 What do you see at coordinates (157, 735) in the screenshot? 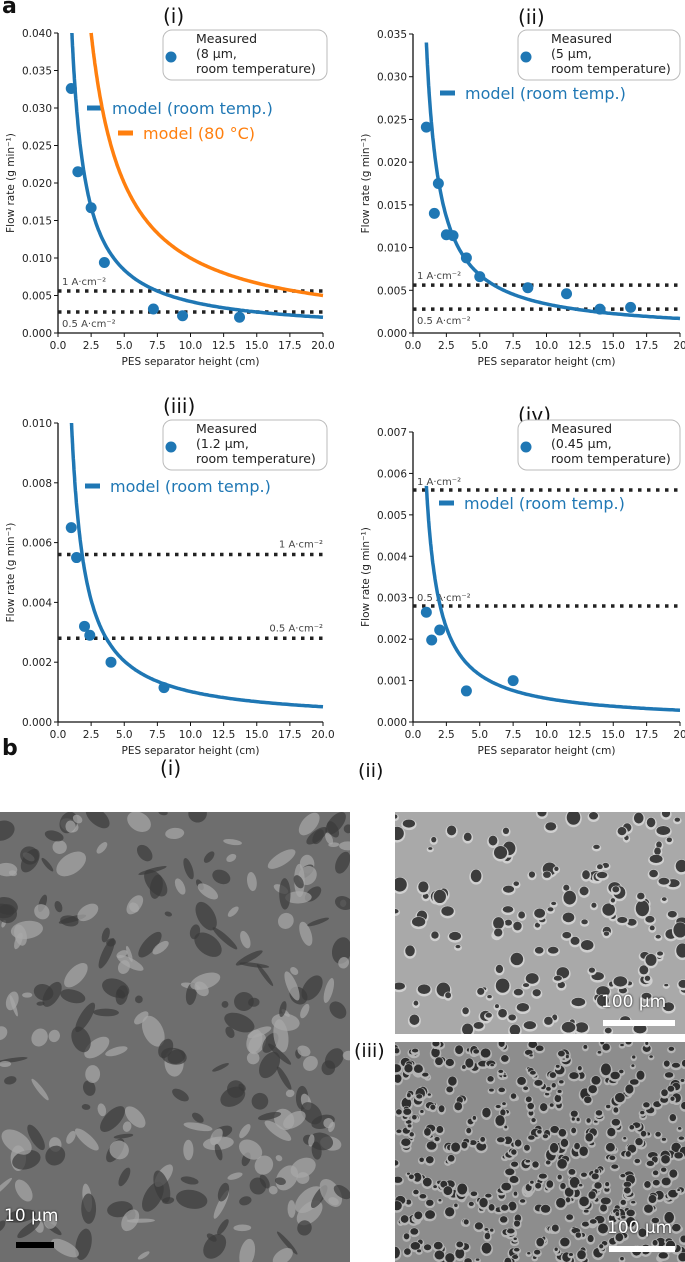
I see `x-tick-label: 7.5` at bounding box center [157, 735].